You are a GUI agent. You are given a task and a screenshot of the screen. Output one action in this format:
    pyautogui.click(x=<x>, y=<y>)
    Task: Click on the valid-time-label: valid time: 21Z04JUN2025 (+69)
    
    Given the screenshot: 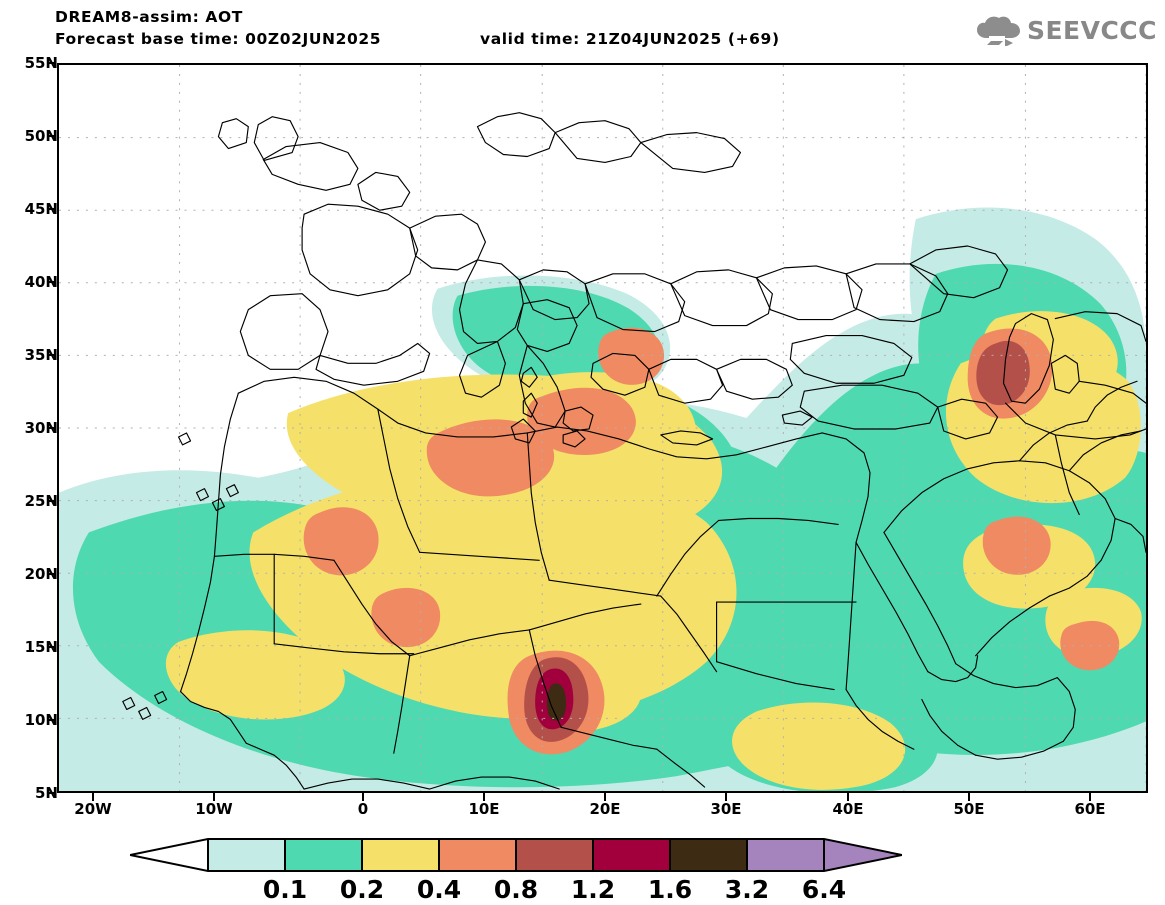 What is the action you would take?
    pyautogui.click(x=630, y=39)
    